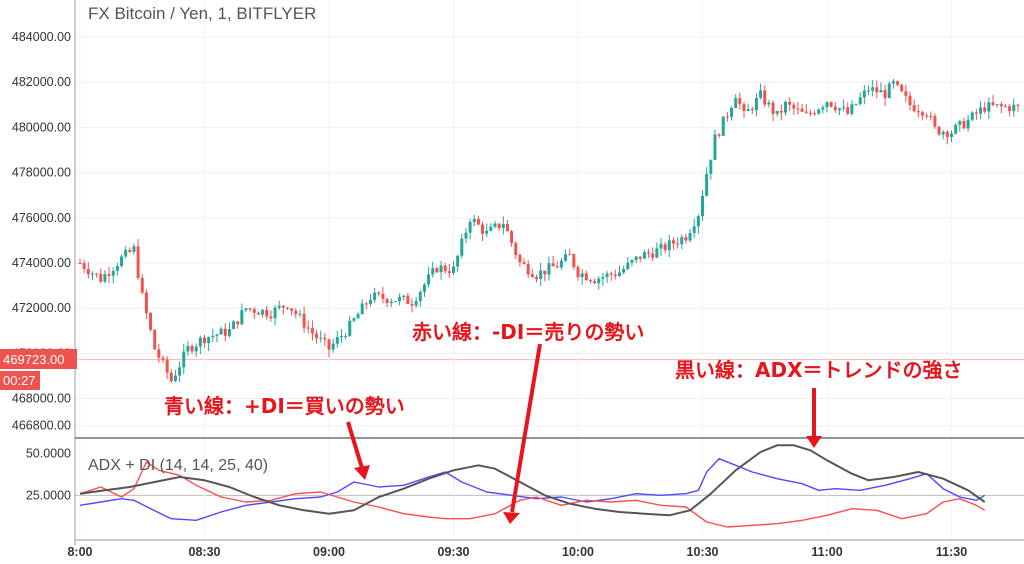 Image resolution: width=1024 pixels, height=564 pixels. Describe the element at coordinates (703, 552) in the screenshot. I see `time-tick-label: 10:30` at that location.